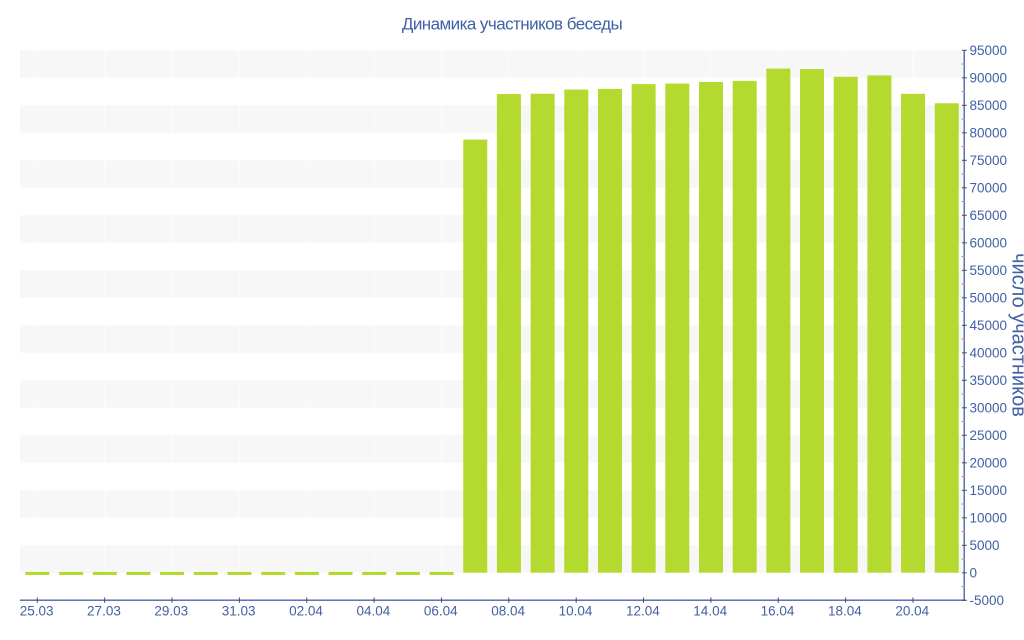 The width and height of the screenshot is (1024, 640). I want to click on svg-text: 02.04, so click(306, 610).